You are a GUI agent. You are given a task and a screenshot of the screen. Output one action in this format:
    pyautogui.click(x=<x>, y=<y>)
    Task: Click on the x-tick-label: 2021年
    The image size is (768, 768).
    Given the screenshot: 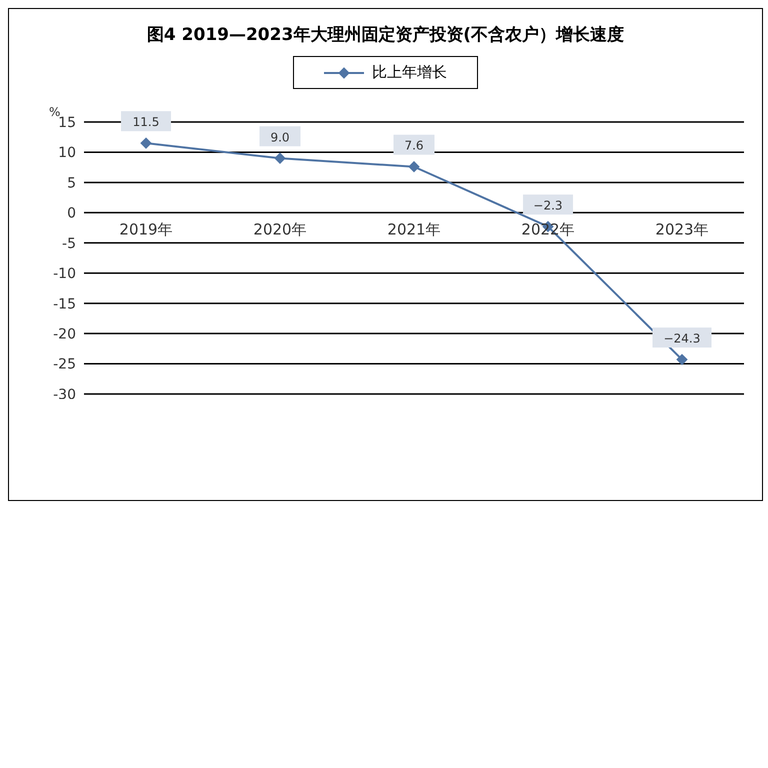 What is the action you would take?
    pyautogui.click(x=414, y=229)
    